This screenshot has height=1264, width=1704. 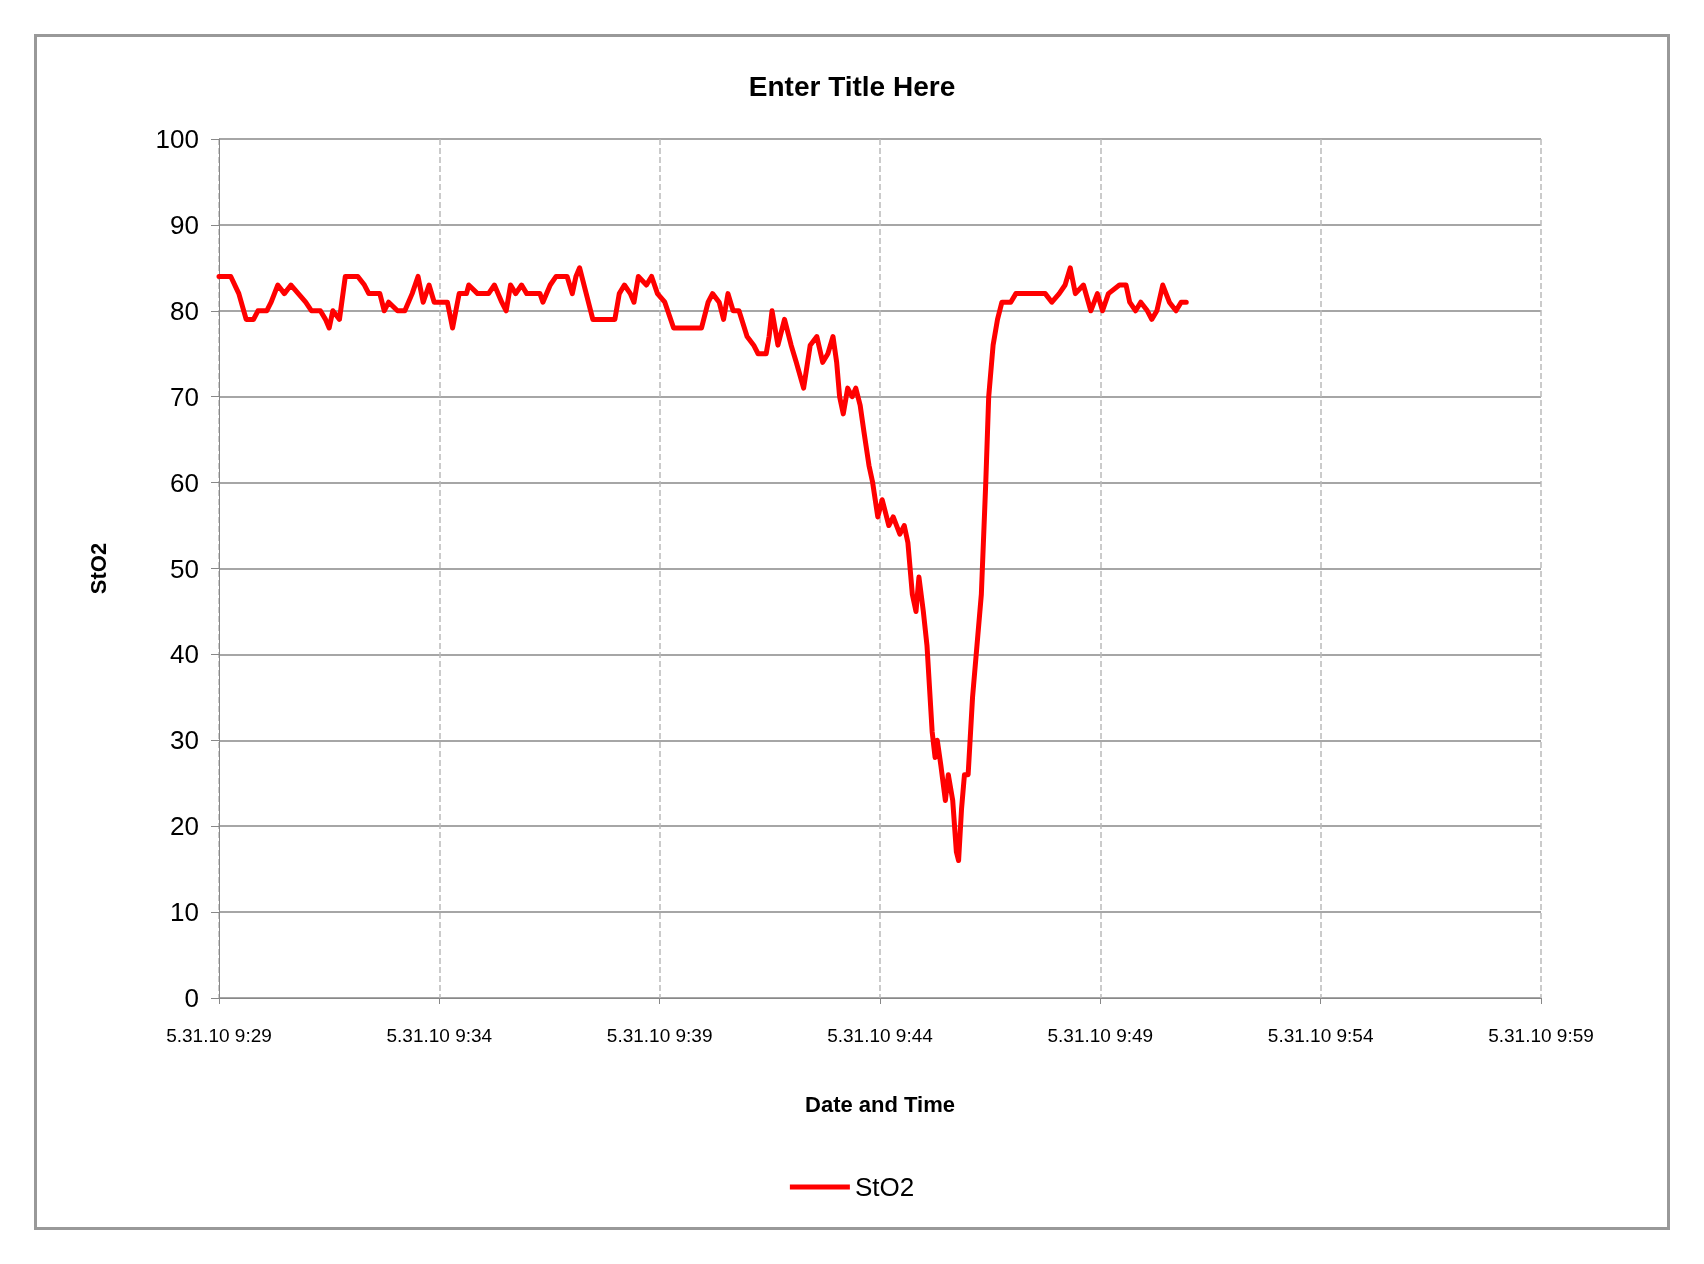 What do you see at coordinates (177, 139) in the screenshot?
I see `y-tick-label: 100` at bounding box center [177, 139].